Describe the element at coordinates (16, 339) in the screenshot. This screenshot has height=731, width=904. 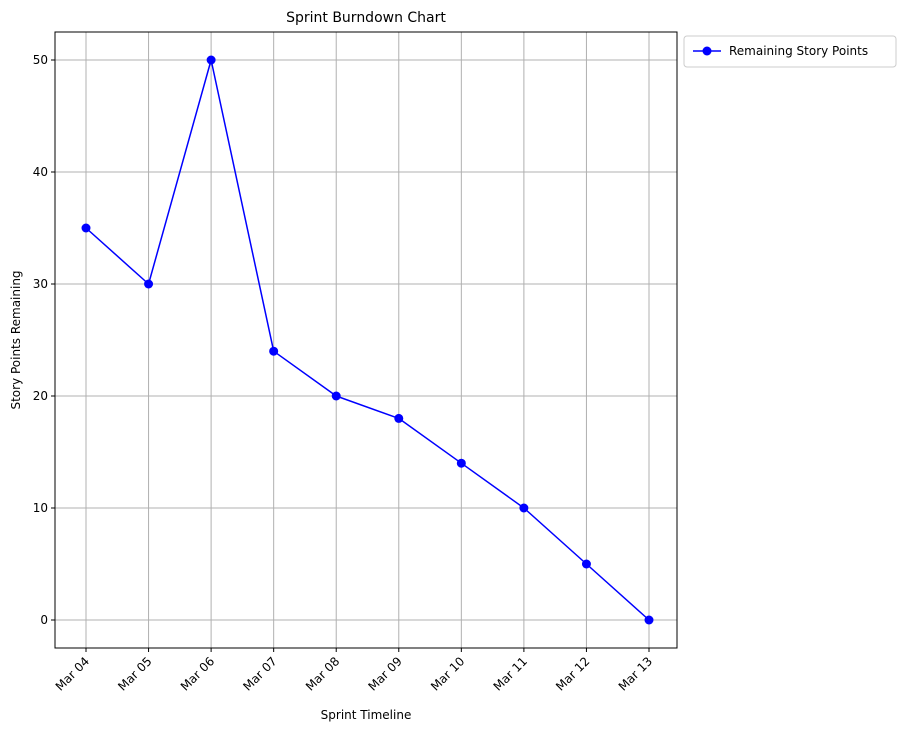
I see `y-axis-label: Story Points Remaining` at that location.